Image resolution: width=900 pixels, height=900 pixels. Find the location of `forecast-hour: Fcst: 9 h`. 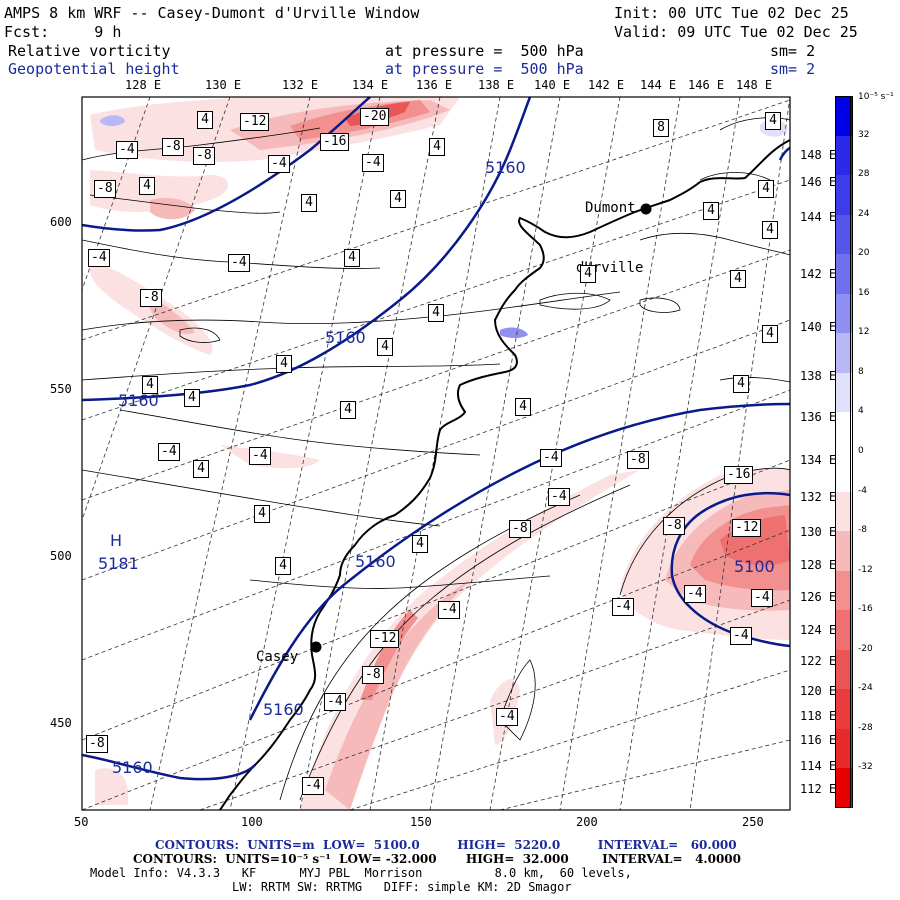

forecast-hour: Fcst: 9 h is located at coordinates (63, 32).